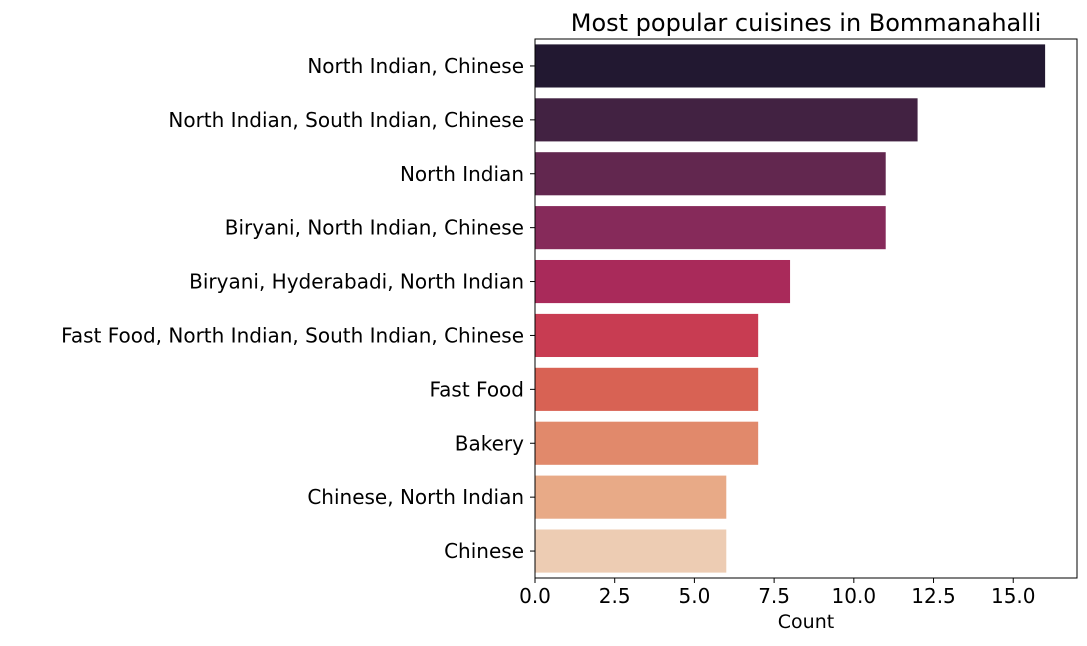 The image size is (1087, 646). Describe the element at coordinates (415, 497) in the screenshot. I see `category-label: Chinese, North Indian` at that location.